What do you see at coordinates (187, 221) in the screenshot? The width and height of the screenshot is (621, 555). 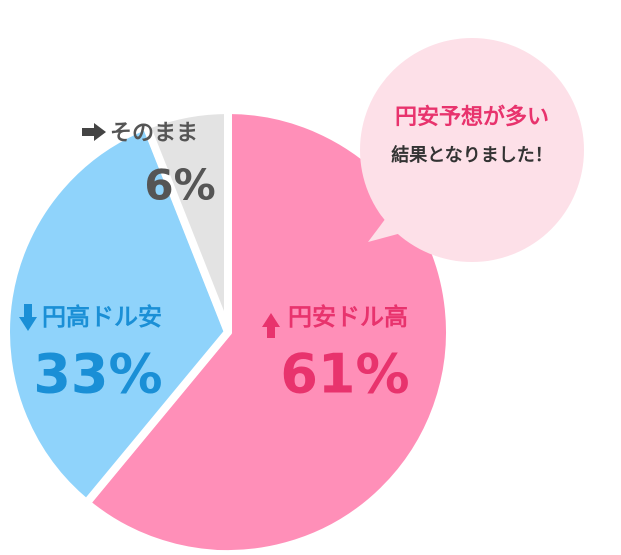 I see `pie-slice` at bounding box center [187, 221].